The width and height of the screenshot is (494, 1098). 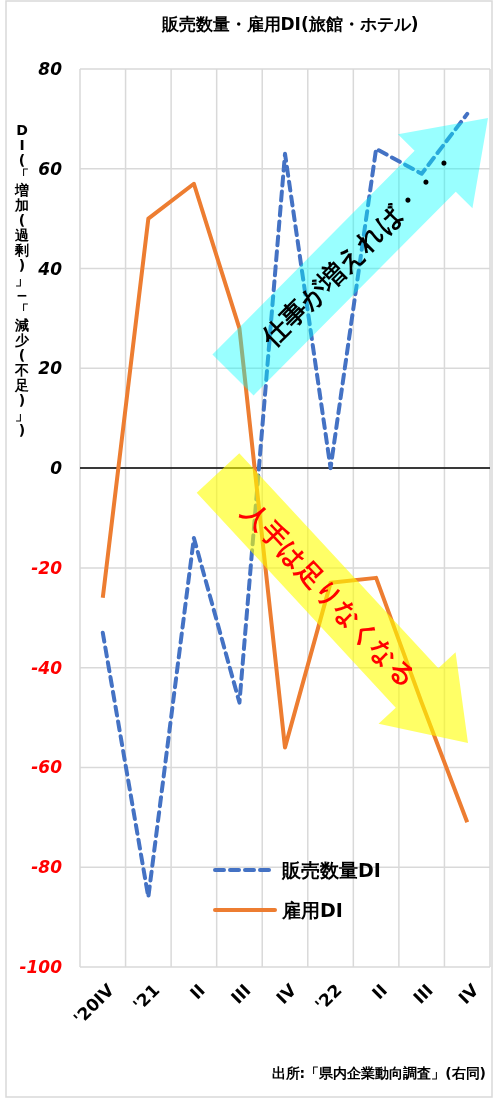 What do you see at coordinates (312, 909) in the screenshot?
I see `legend-label: 雇用DI` at bounding box center [312, 909].